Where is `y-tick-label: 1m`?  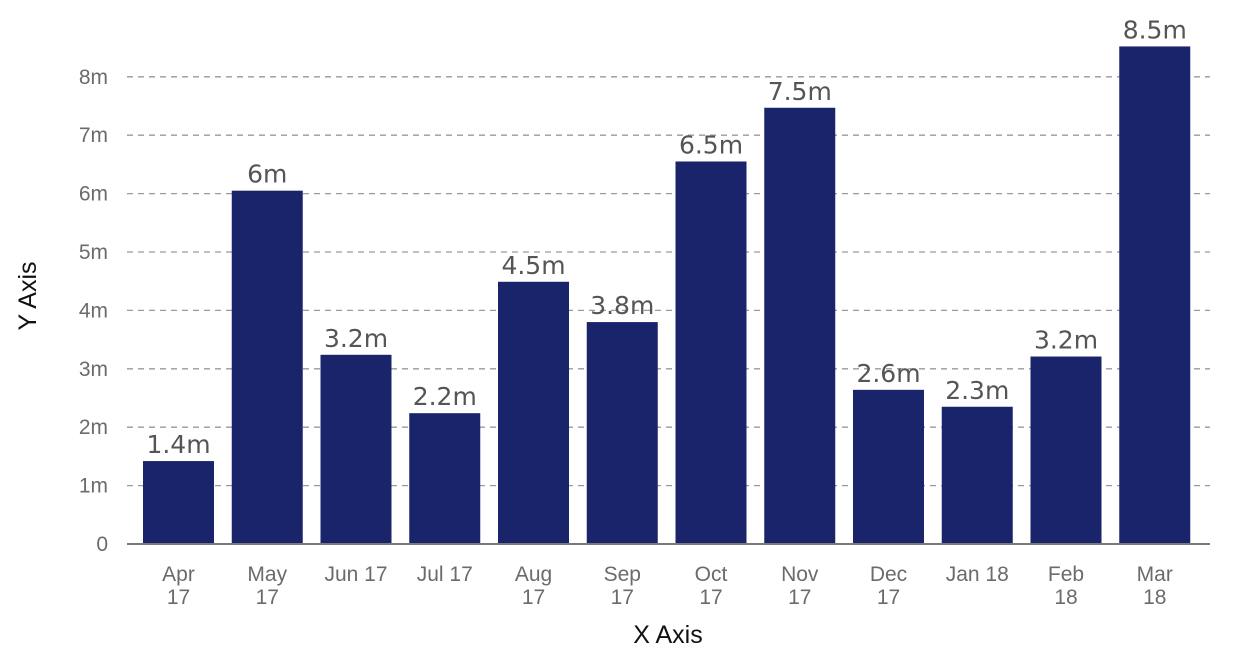 y-tick-label: 1m is located at coordinates (93, 486).